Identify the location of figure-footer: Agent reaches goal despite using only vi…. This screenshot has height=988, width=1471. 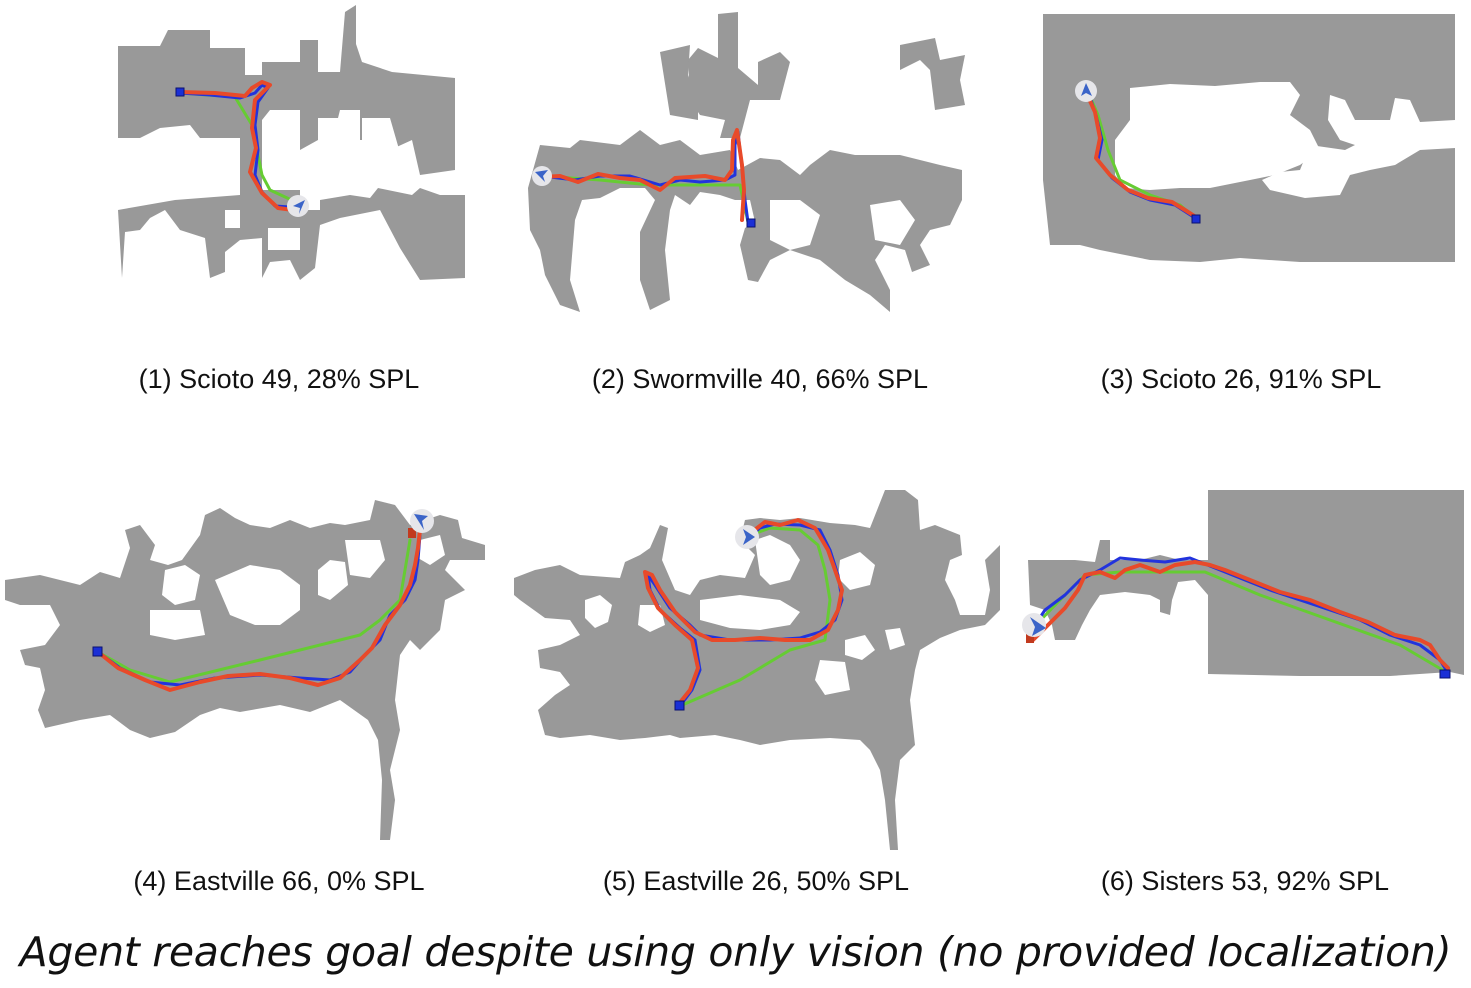
(735, 952).